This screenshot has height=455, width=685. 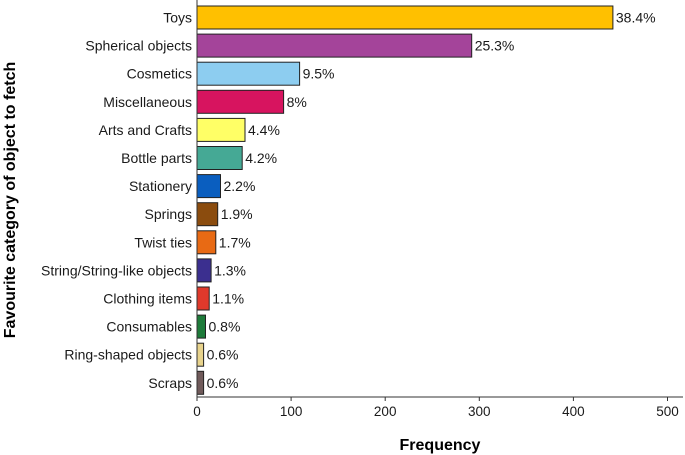 What do you see at coordinates (291, 411) in the screenshot?
I see `x-tick-label: 100` at bounding box center [291, 411].